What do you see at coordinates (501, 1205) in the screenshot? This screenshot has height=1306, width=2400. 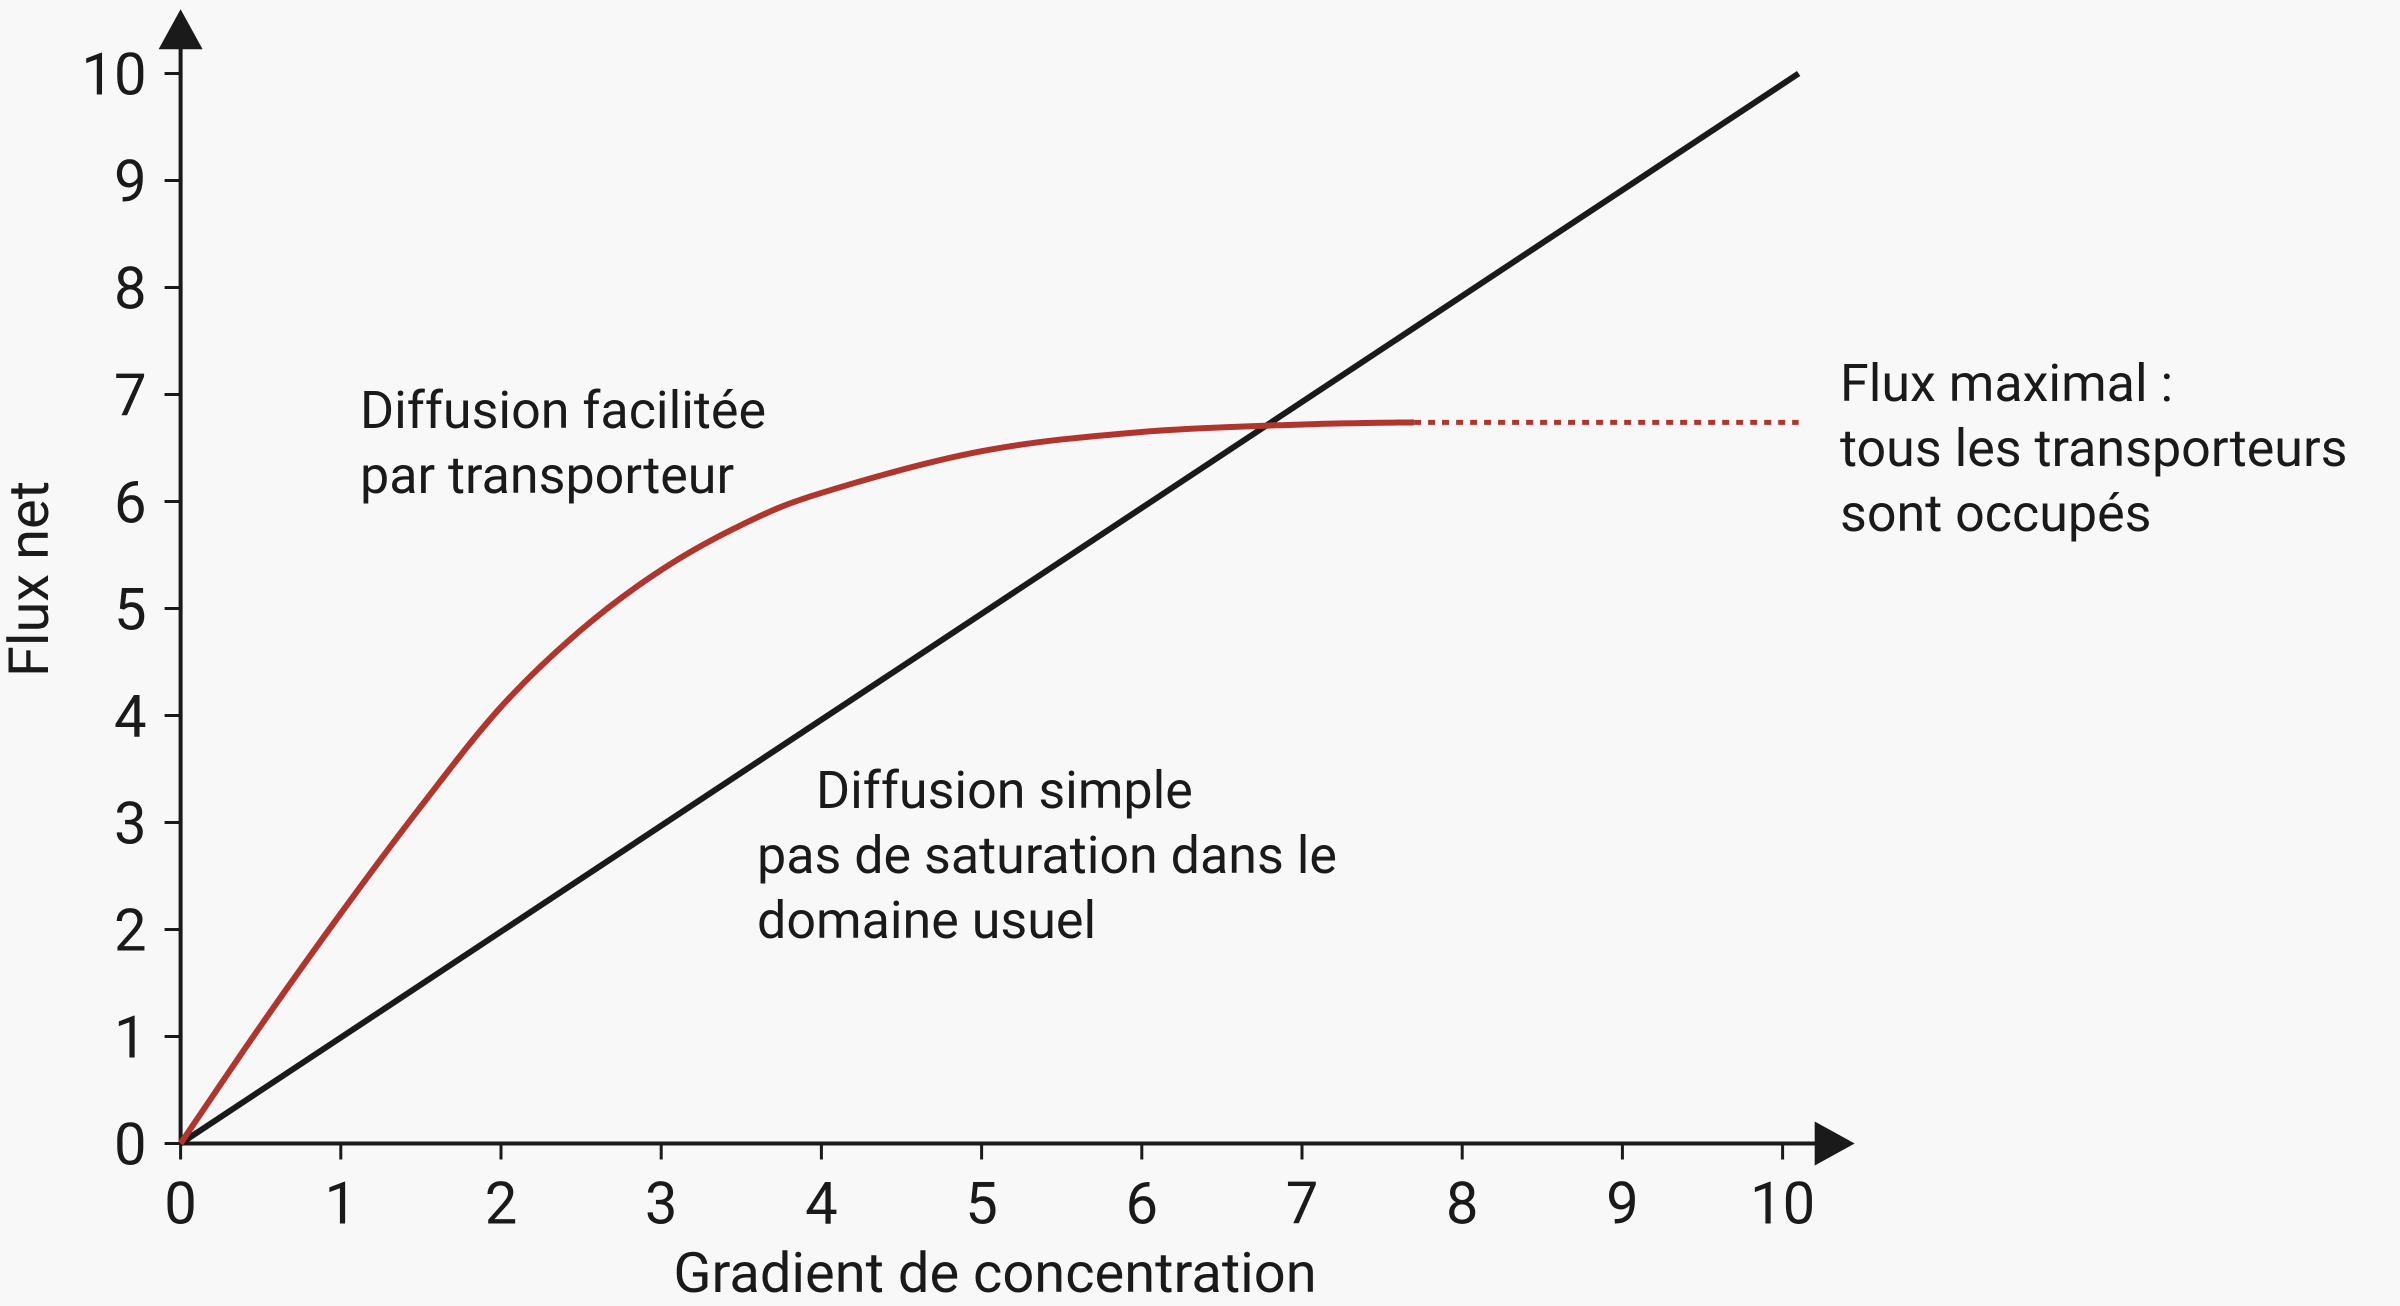 I see `x-tick-label: 2` at bounding box center [501, 1205].